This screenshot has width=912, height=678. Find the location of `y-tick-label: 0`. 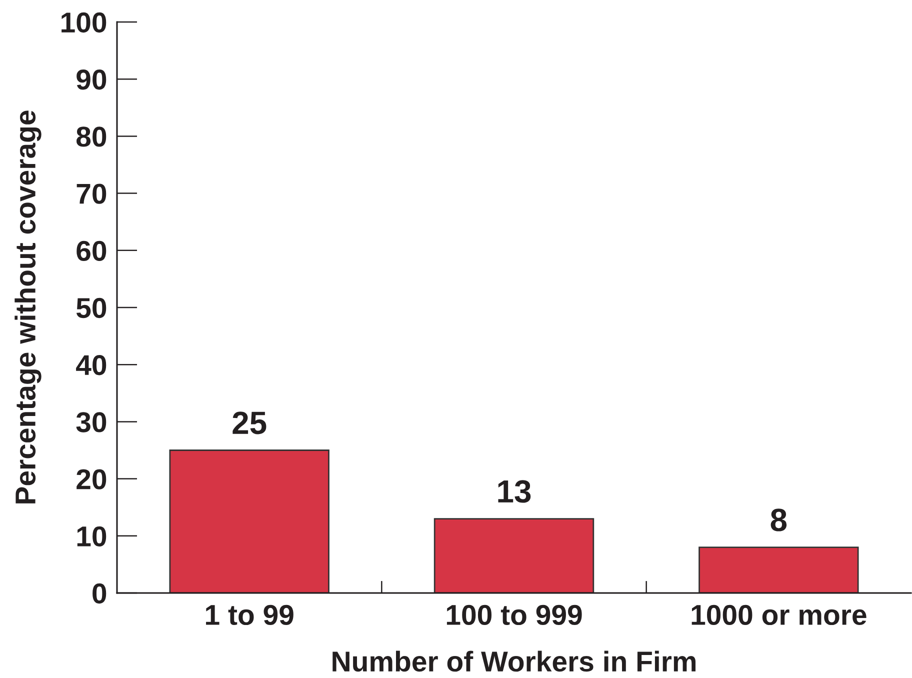

y-tick-label: 0 is located at coordinates (99, 593).